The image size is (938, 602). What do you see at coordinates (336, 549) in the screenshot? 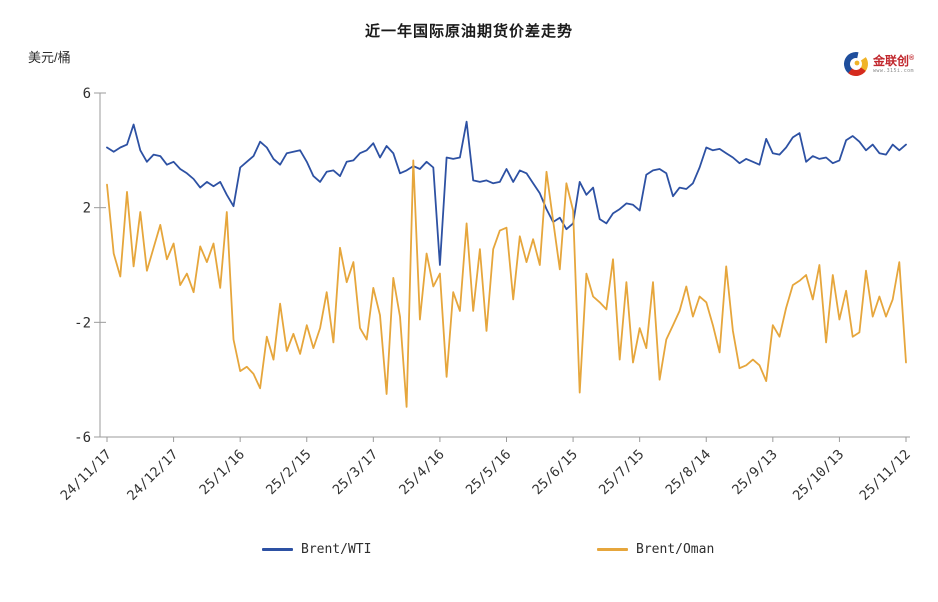
I see `brent-wti-label: Brent/WTI` at bounding box center [336, 549].